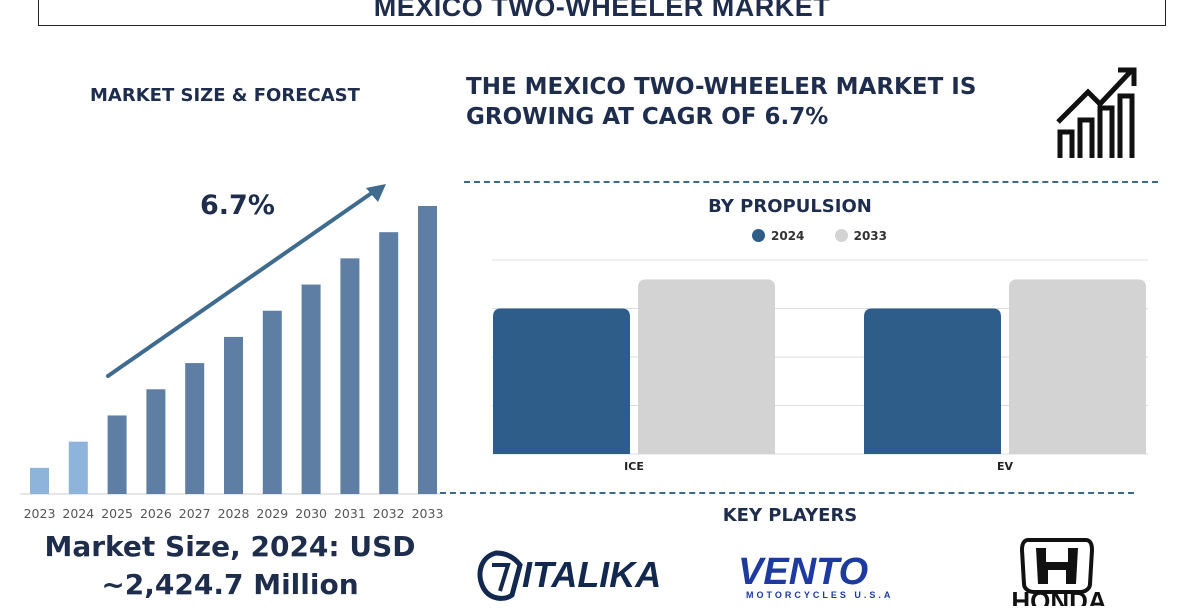 Image resolution: width=1200 pixels, height=610 pixels. Describe the element at coordinates (311, 513) in the screenshot. I see `growth-tick-2030: 2030` at that location.